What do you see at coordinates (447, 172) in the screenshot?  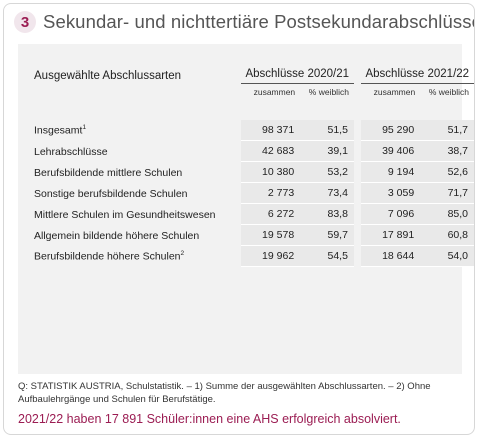 I see `cell-weiblich: 52,6` at bounding box center [447, 172].